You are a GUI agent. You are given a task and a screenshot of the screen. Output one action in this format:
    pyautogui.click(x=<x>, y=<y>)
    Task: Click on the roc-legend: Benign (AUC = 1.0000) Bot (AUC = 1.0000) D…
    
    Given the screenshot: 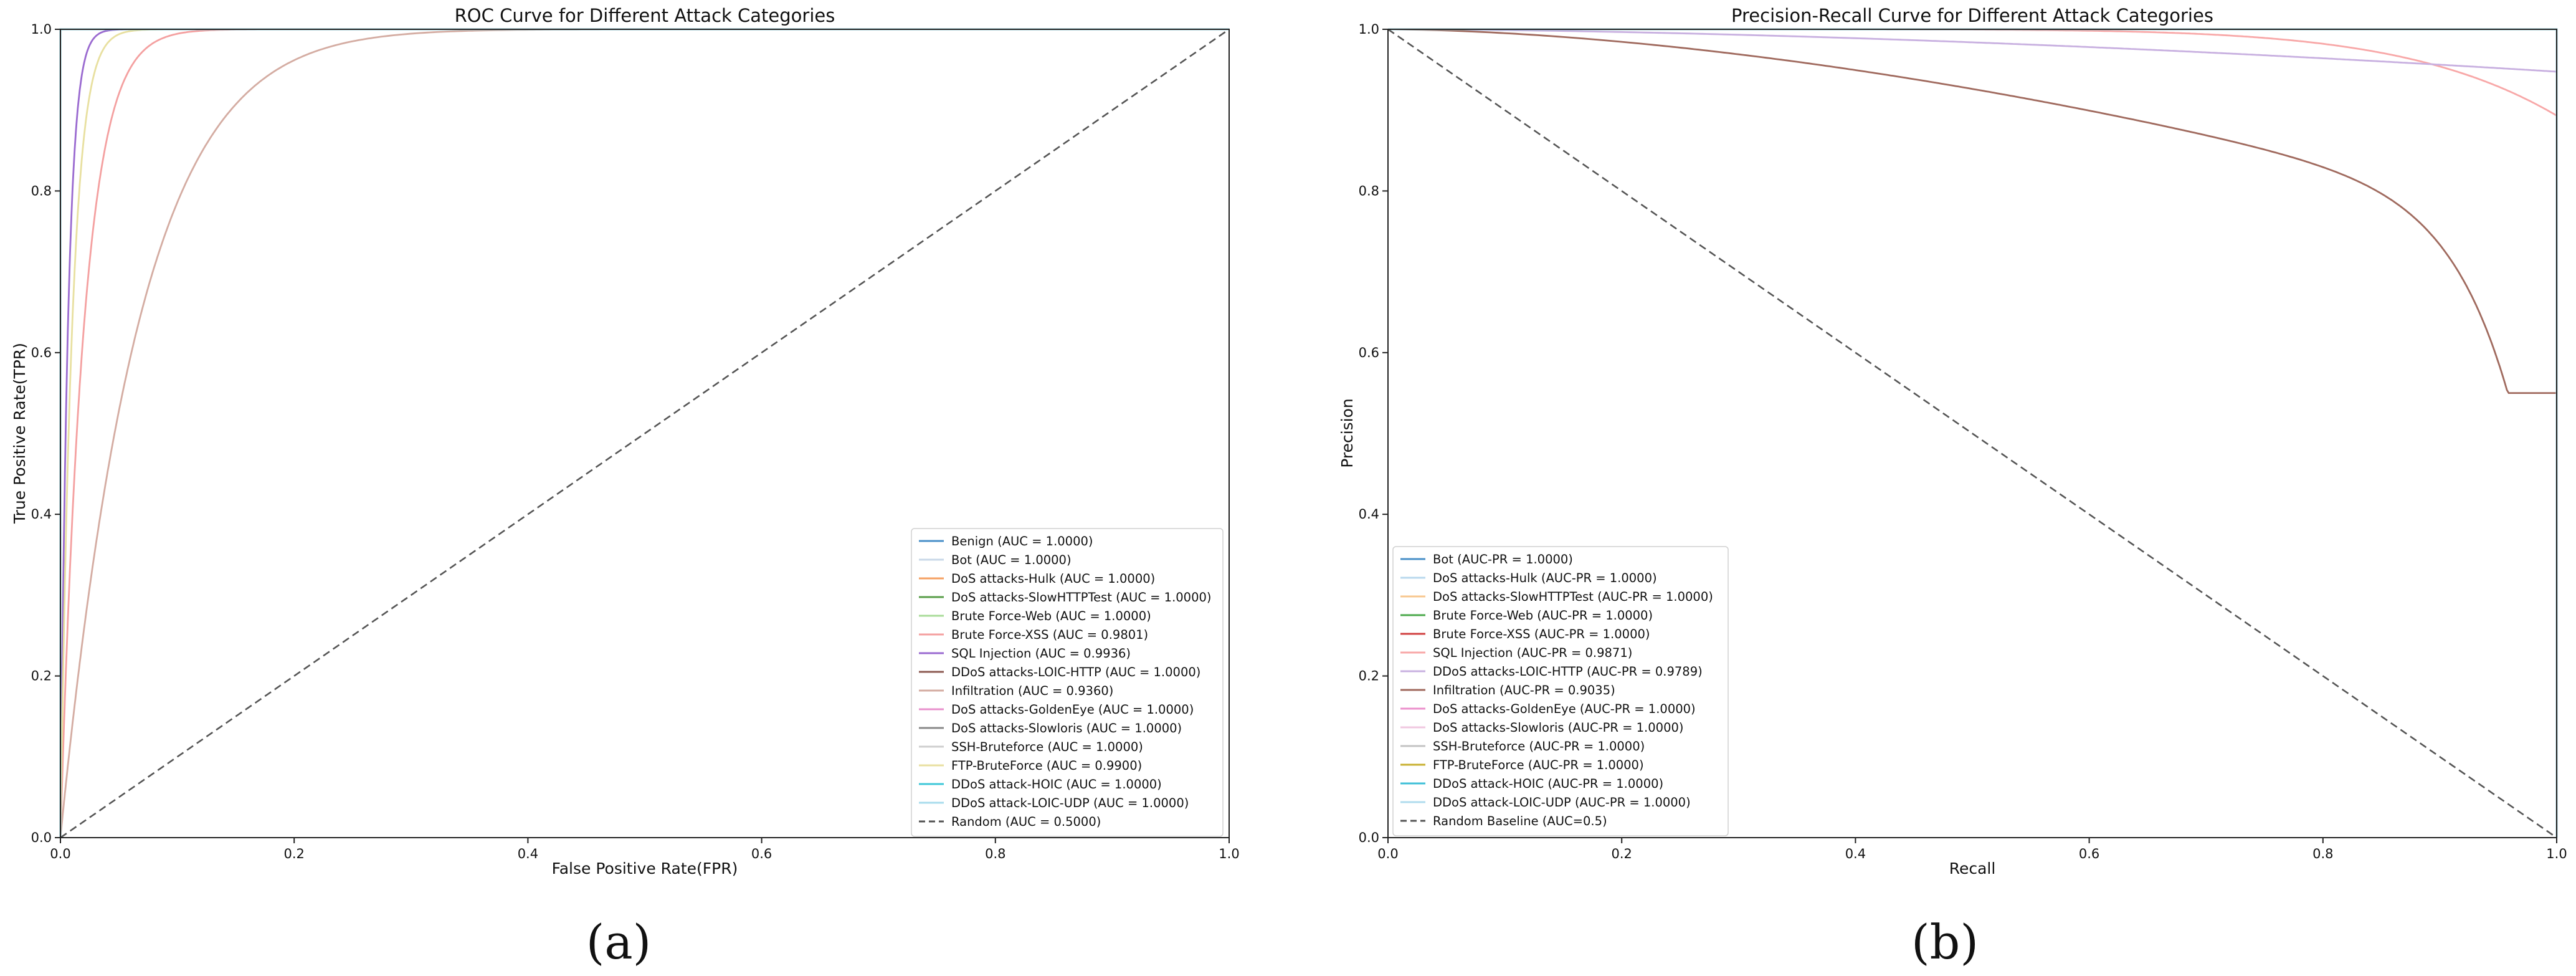 What is the action you would take?
    pyautogui.click(x=1067, y=682)
    